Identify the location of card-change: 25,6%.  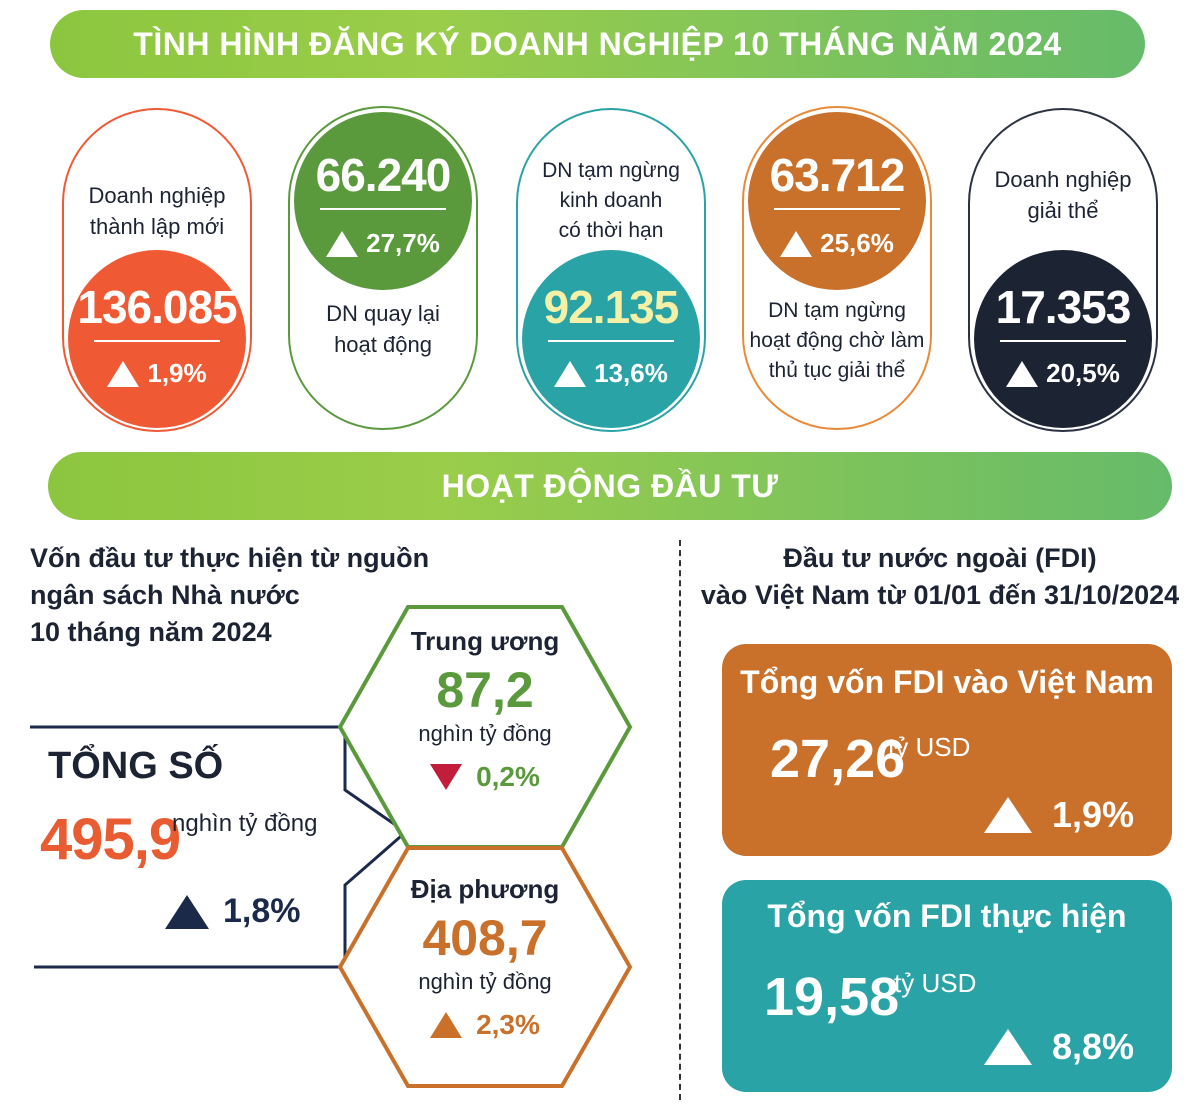
(837, 243).